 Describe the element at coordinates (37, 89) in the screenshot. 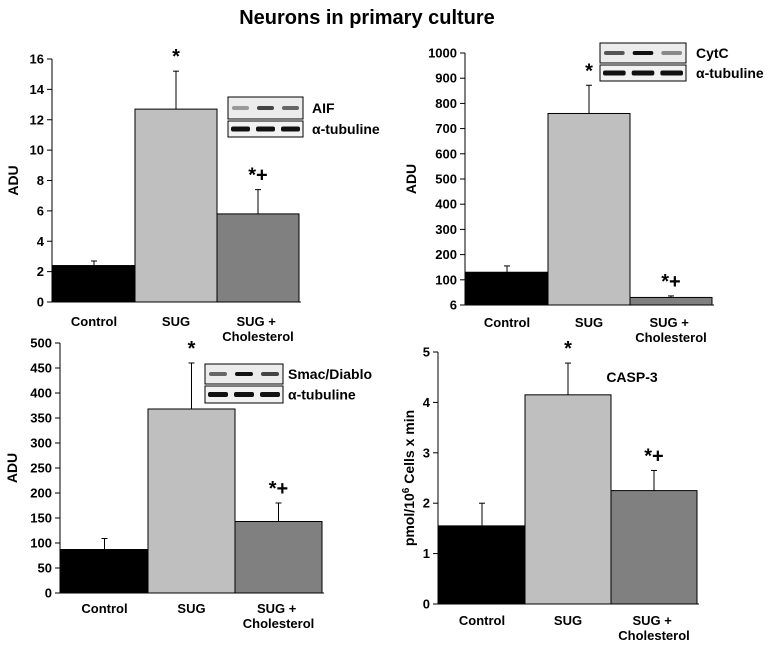

I see `y-tick-label: 14` at that location.